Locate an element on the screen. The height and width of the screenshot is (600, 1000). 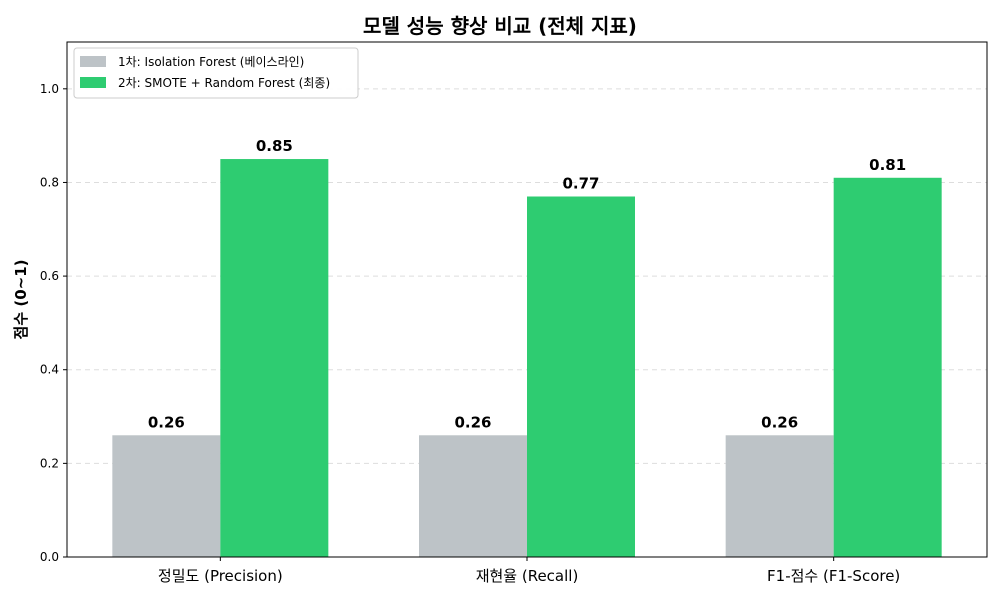
x-tick-label: F1-점수 (F1-Score) is located at coordinates (833, 576).